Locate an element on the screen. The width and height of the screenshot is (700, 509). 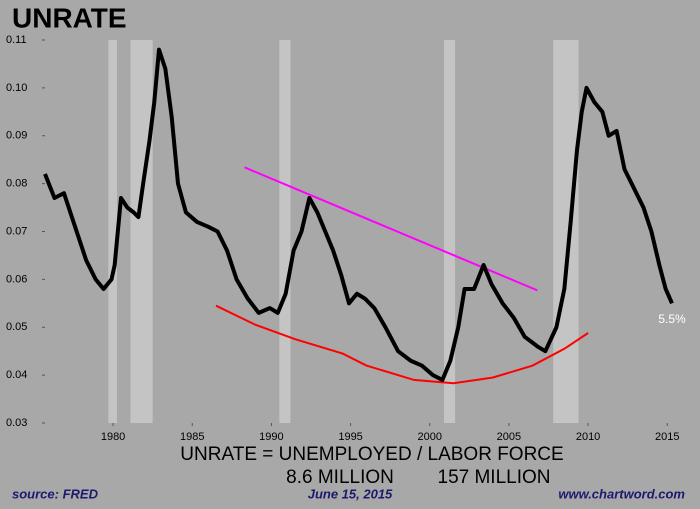
y-tick-label: 0.05 is located at coordinates (16, 327).